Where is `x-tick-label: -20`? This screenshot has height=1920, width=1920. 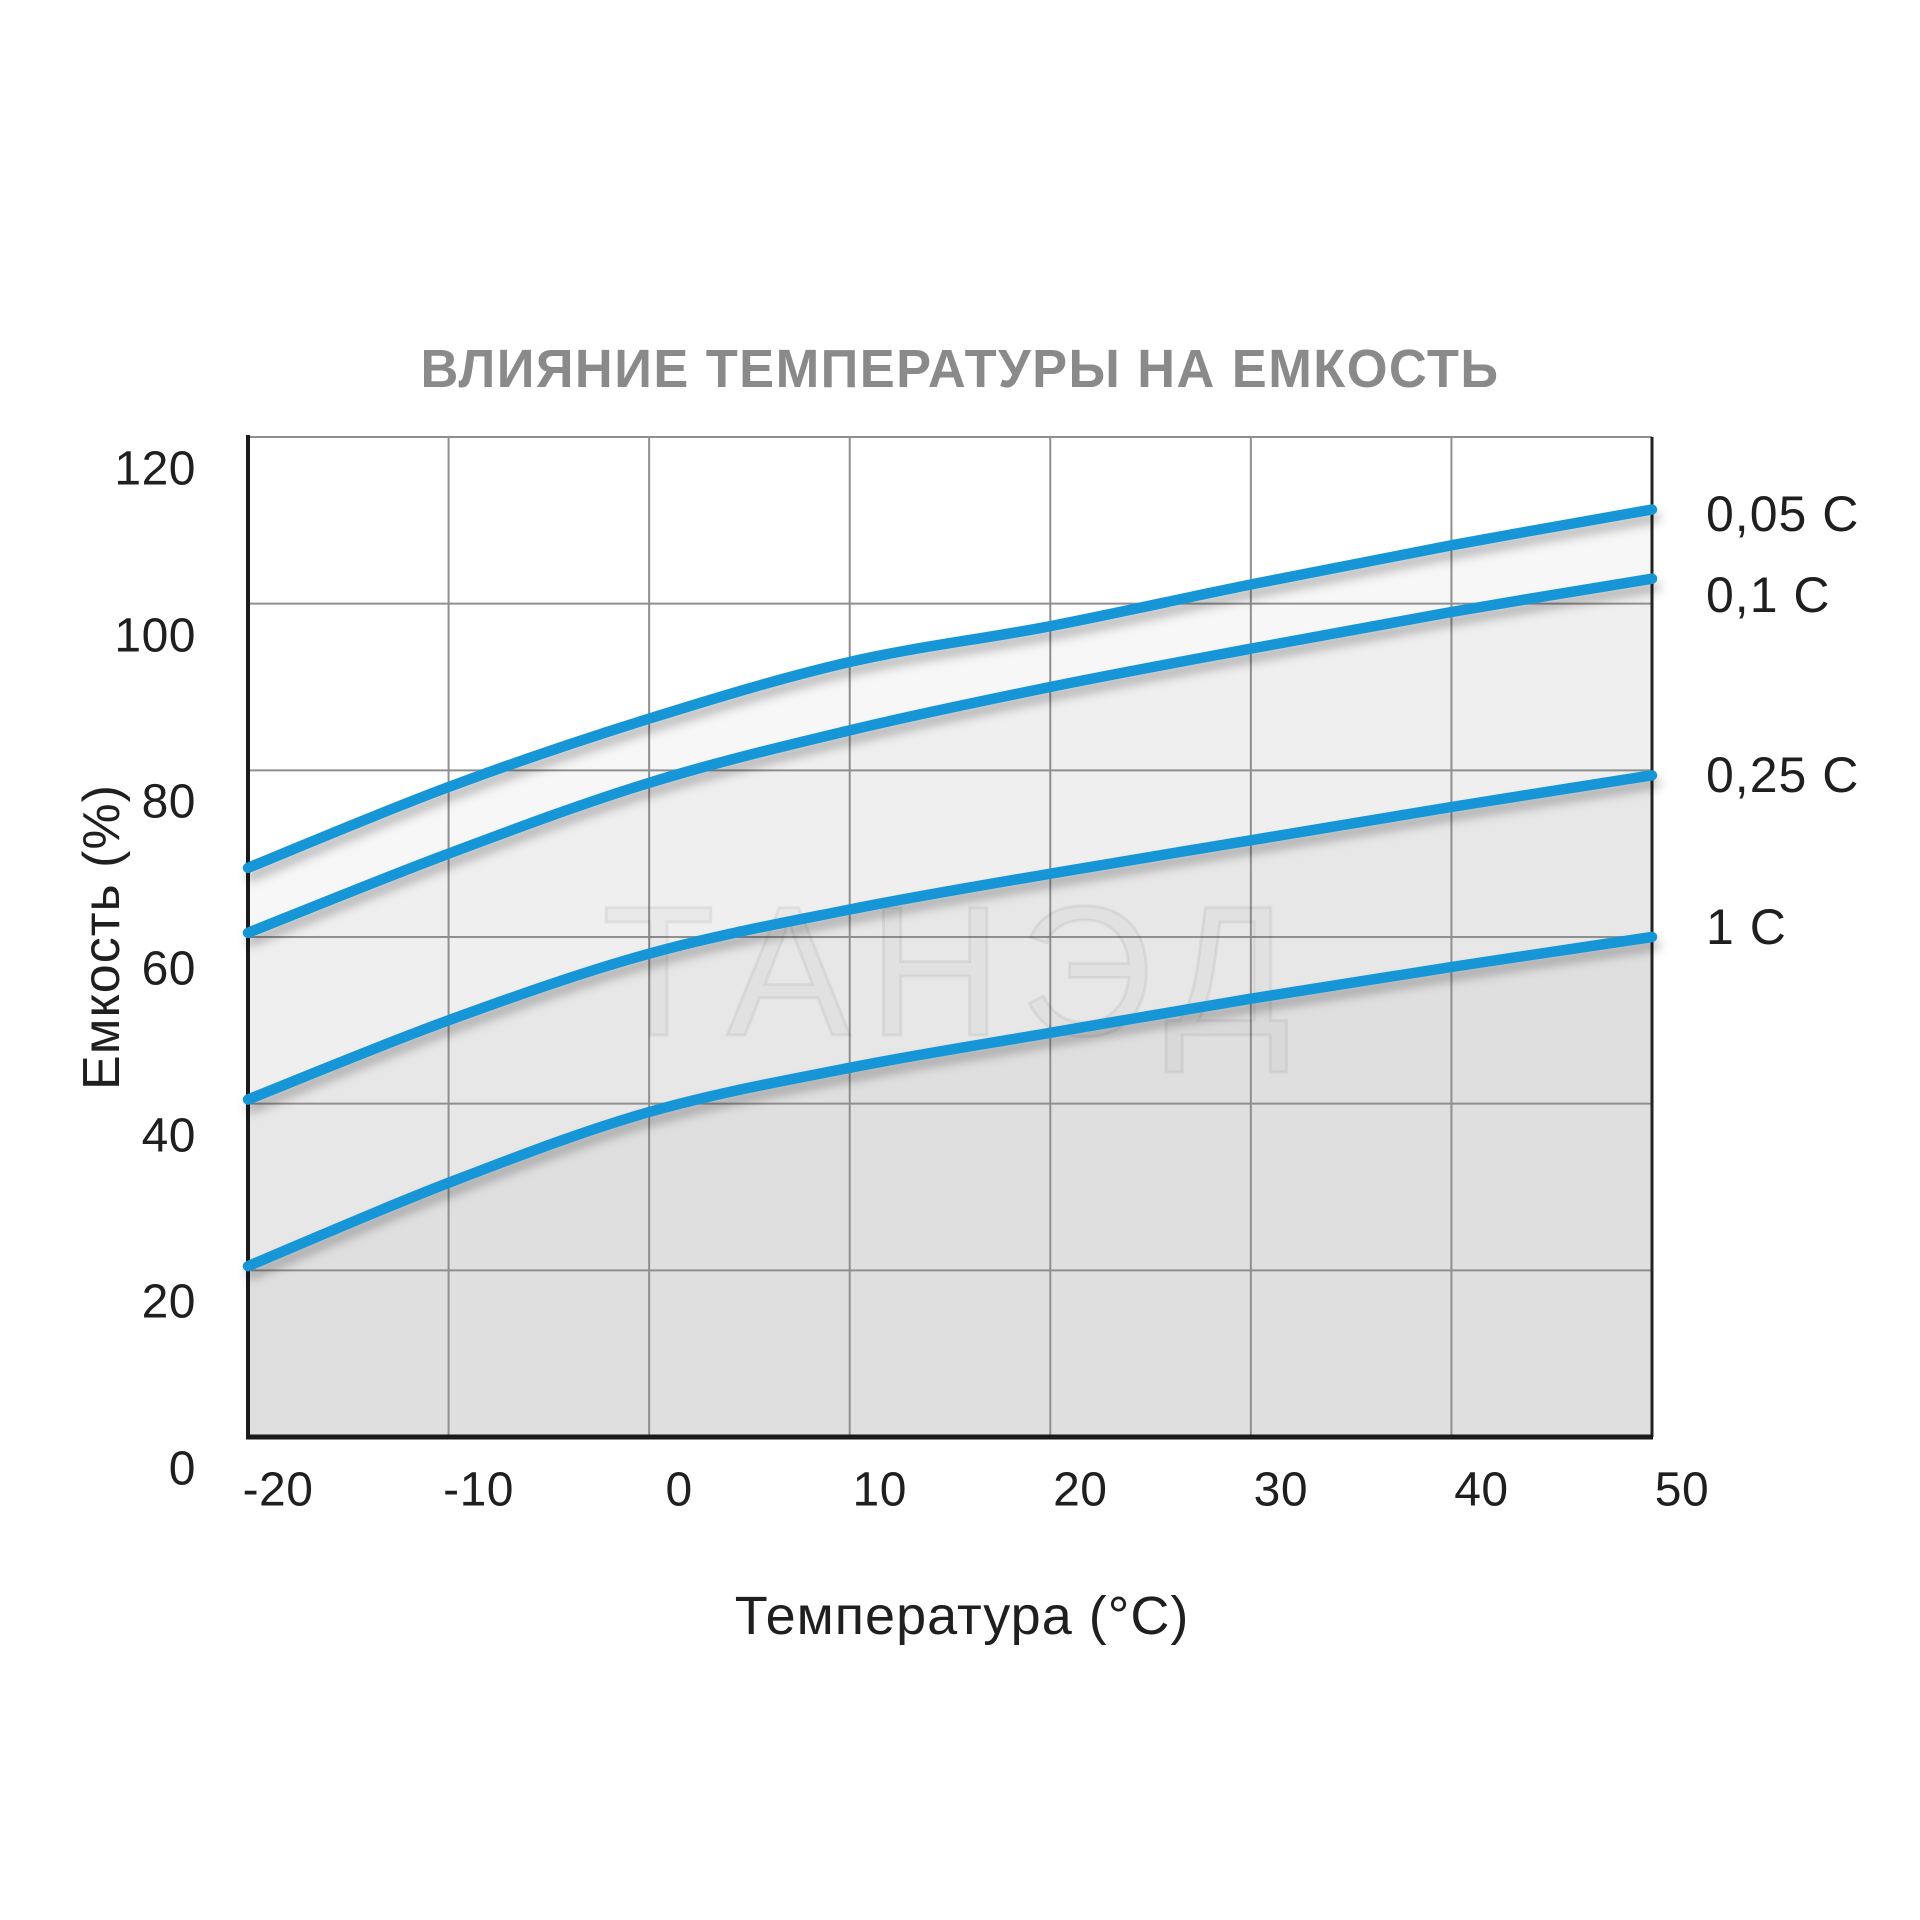
x-tick-label: -20 is located at coordinates (278, 1490).